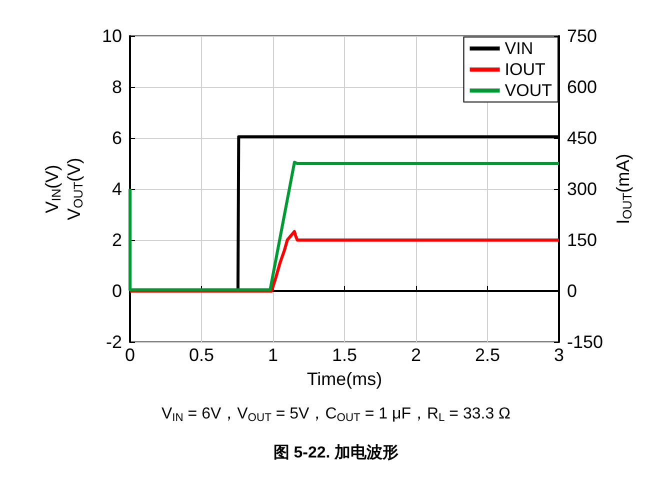 The width and height of the screenshot is (672, 478). Describe the element at coordinates (201, 355) in the screenshot. I see `x-tick-label: 0.5` at that location.